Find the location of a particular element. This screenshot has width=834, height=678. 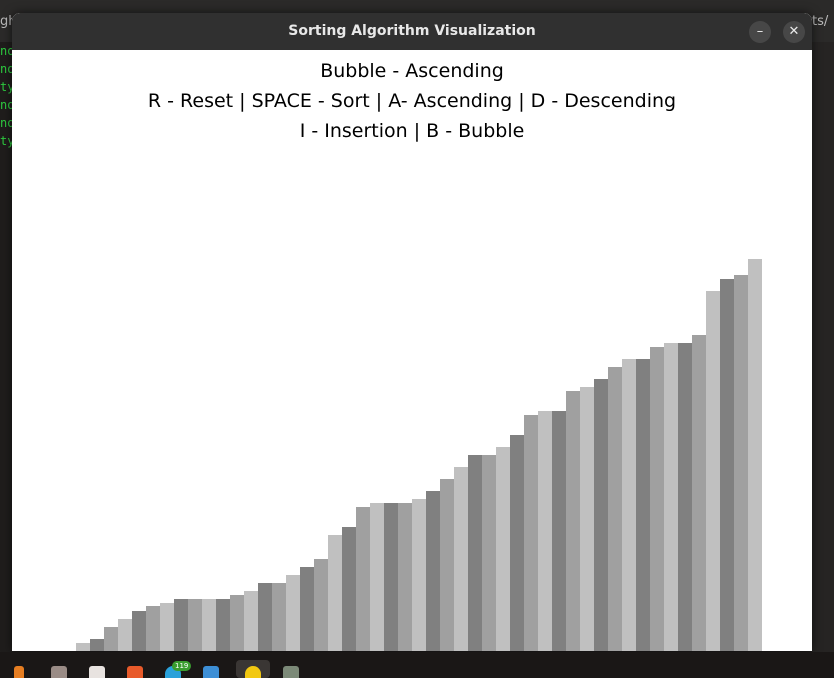

brave-icon is located at coordinates (135, 672).